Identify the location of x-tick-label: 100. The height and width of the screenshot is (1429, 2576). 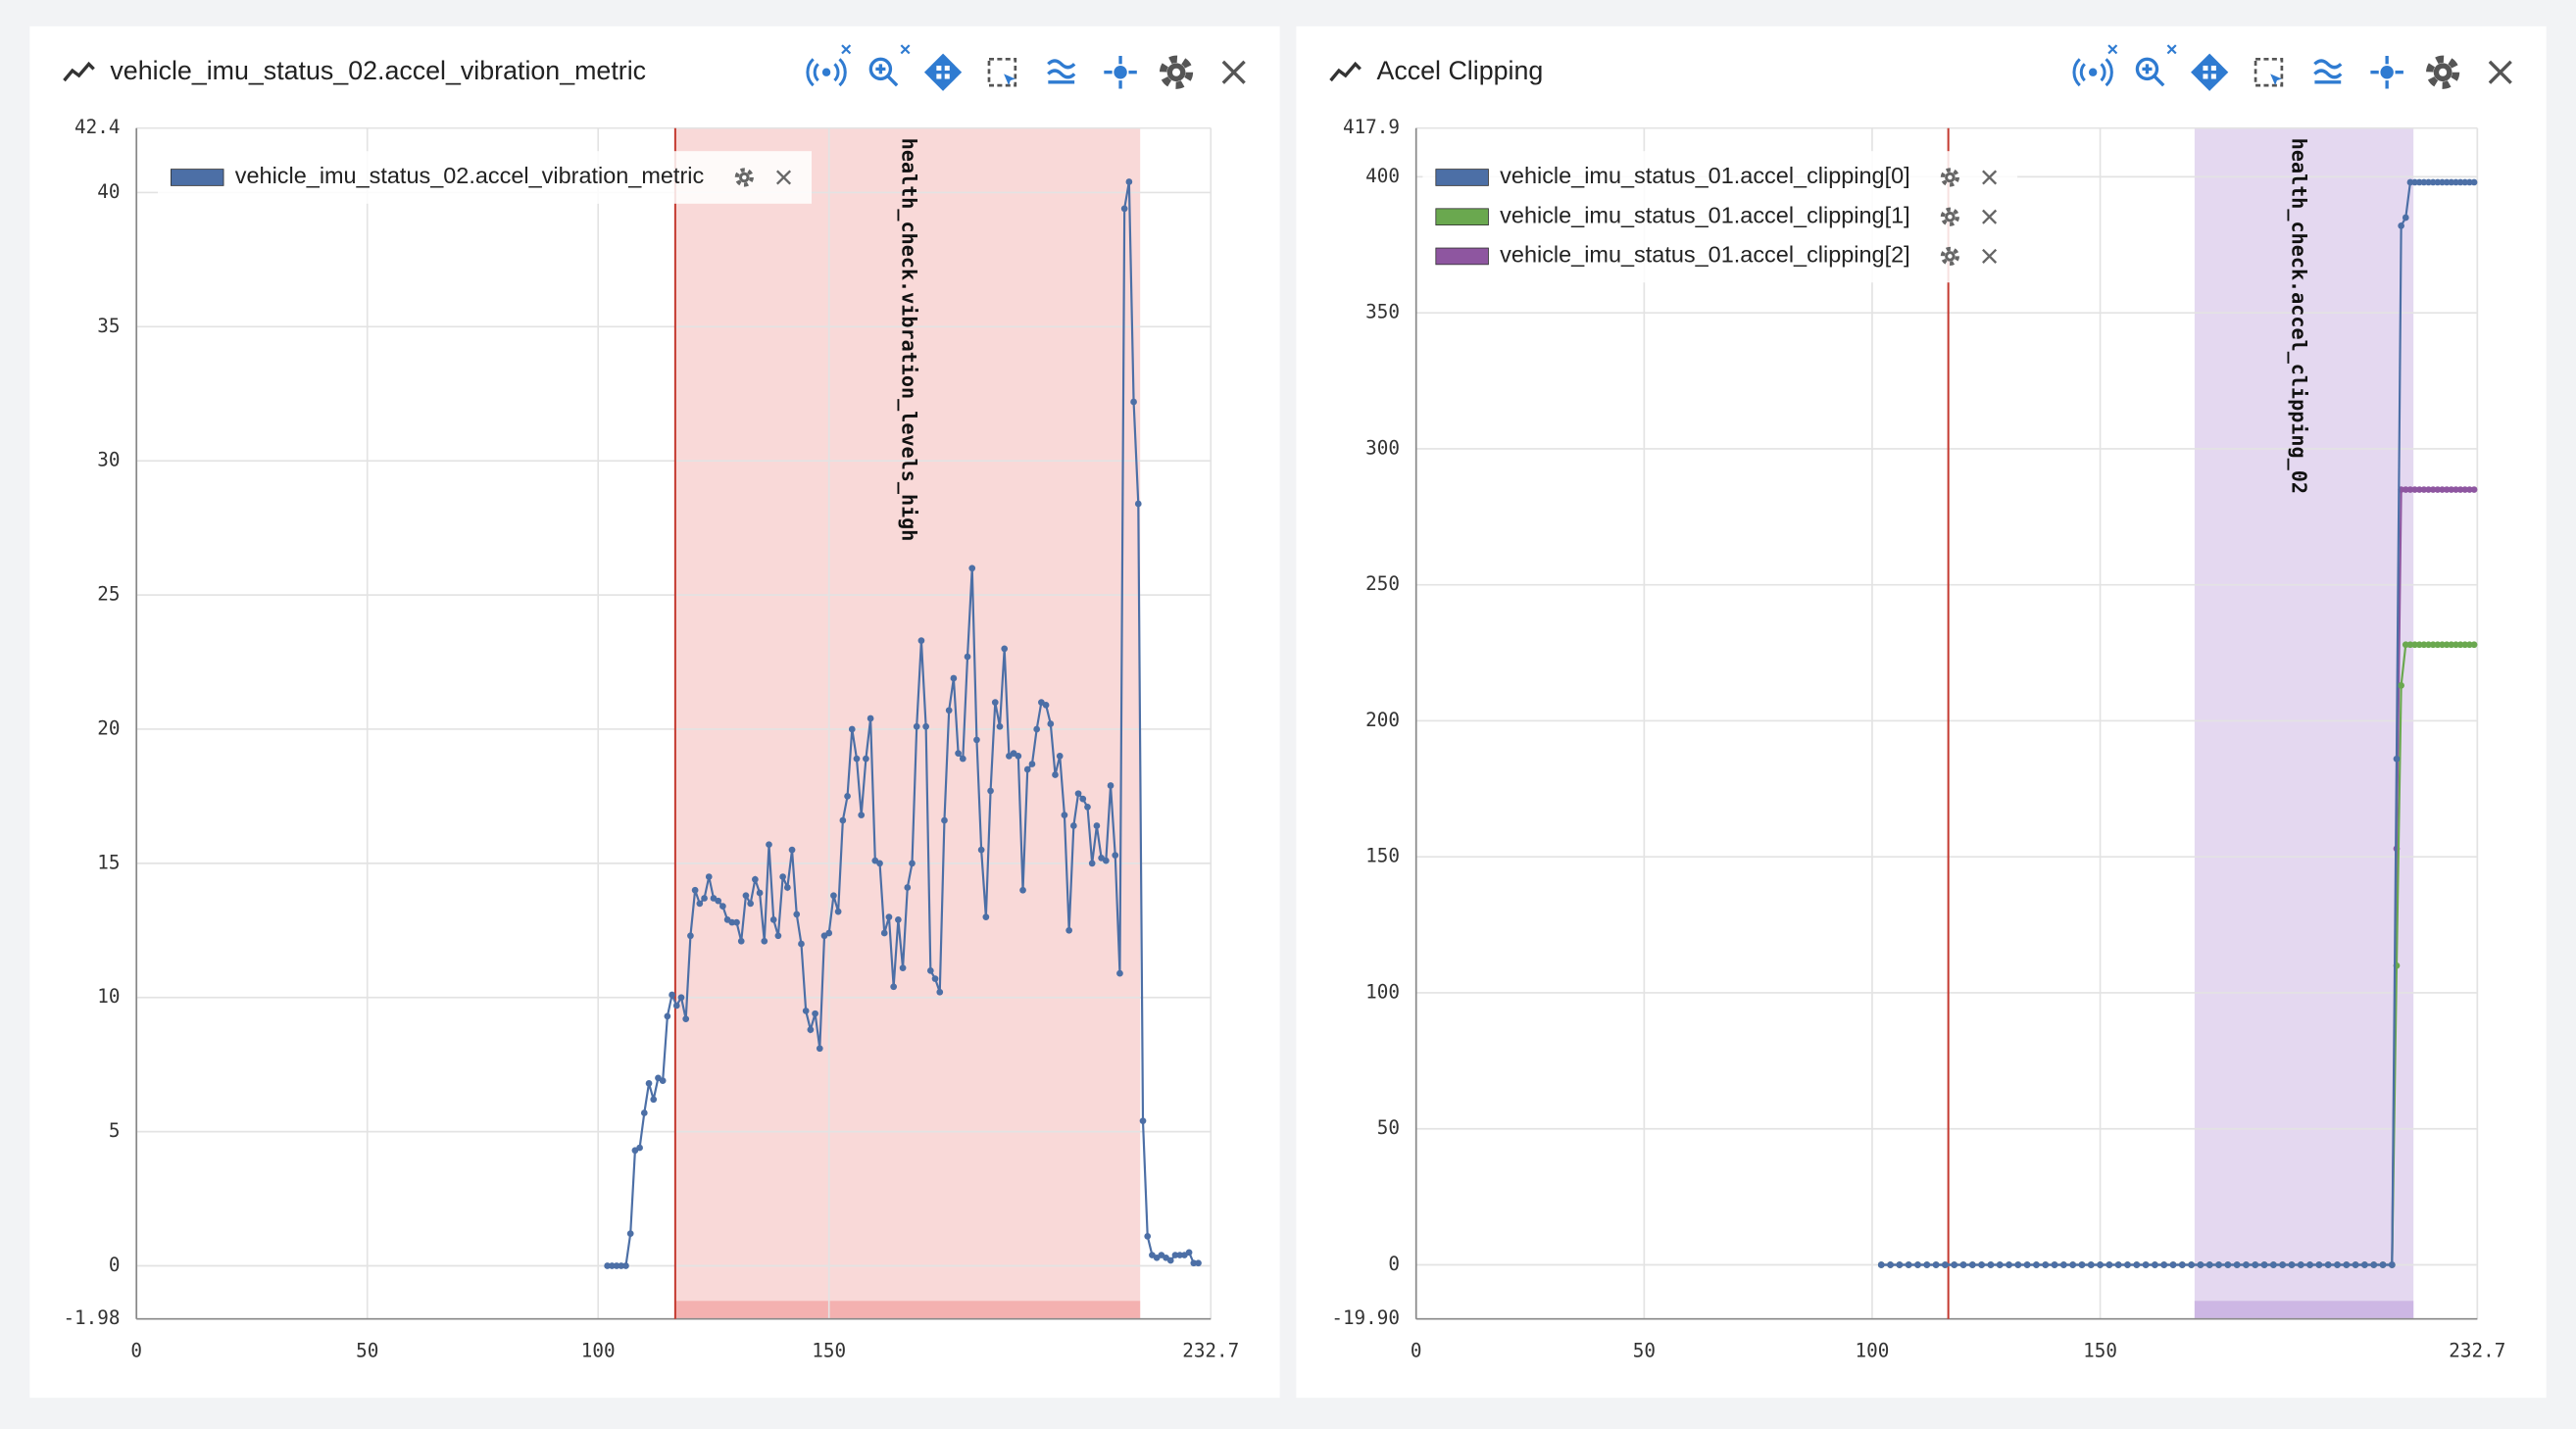
(1873, 1351).